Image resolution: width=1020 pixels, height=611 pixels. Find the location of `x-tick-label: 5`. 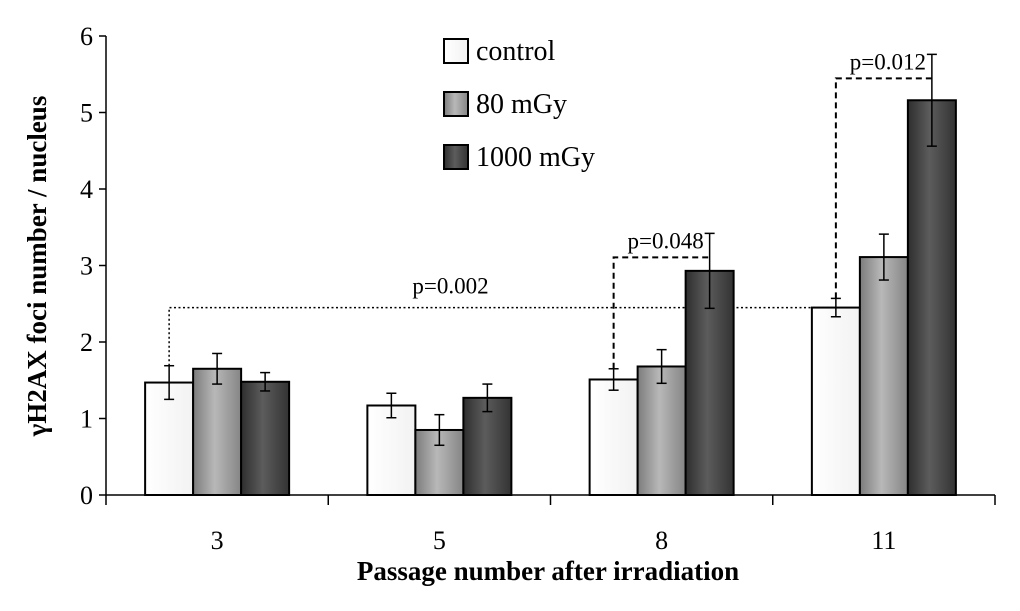

x-tick-label: 5 is located at coordinates (439, 540).